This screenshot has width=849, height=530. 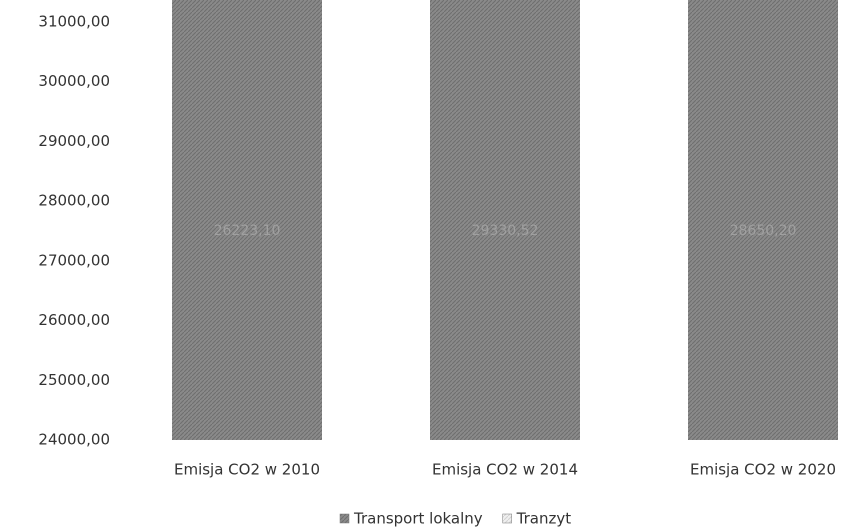 I want to click on y-tick-label: 29000,00, so click(x=74, y=141).